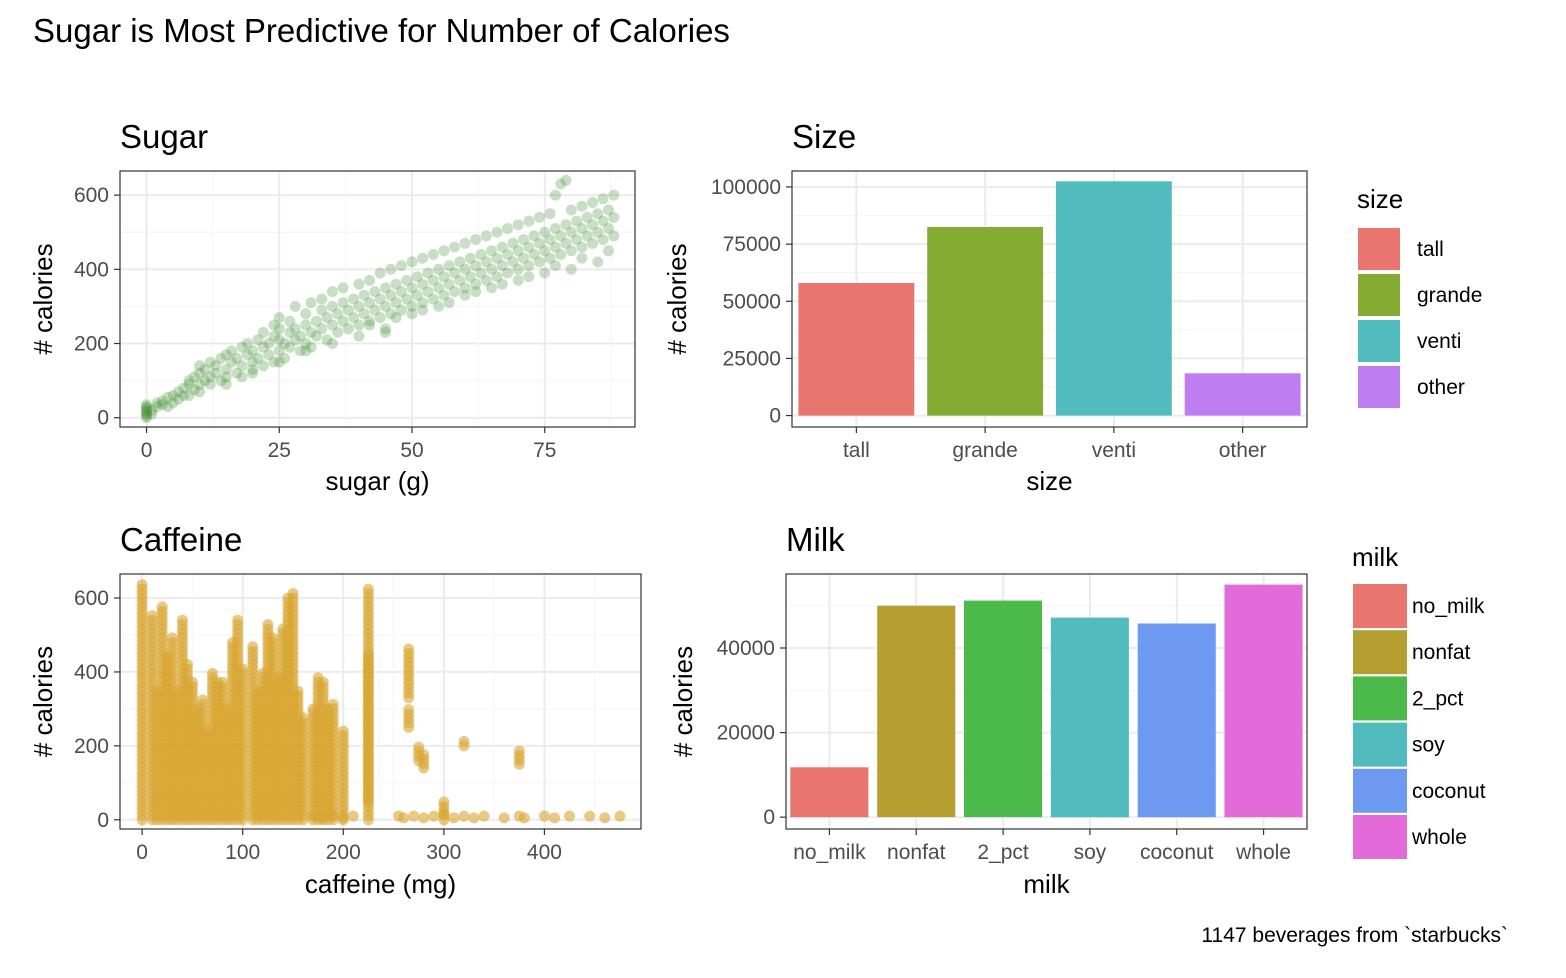 The width and height of the screenshot is (1566, 978). Describe the element at coordinates (916, 852) in the screenshot. I see `x-tick-label: nonfat` at that location.